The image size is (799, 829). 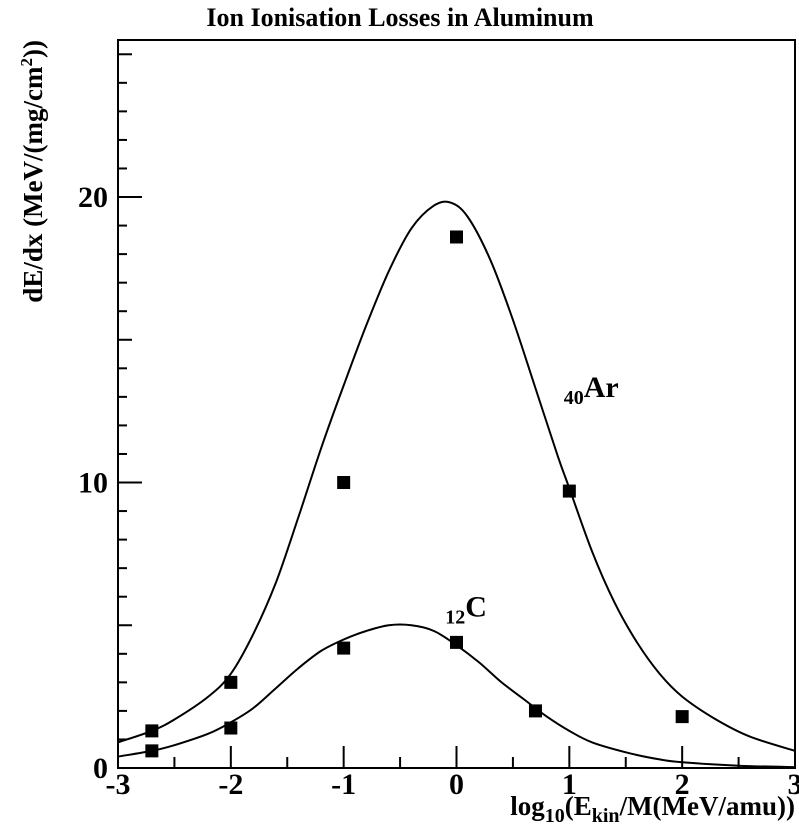 What do you see at coordinates (456, 696) in the screenshot?
I see `curve-12C` at bounding box center [456, 696].